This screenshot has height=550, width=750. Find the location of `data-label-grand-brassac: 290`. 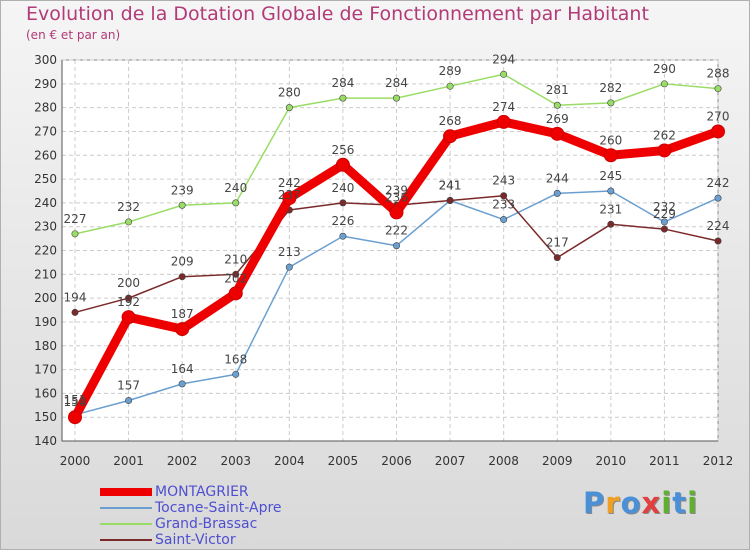

data-label-grand-brassac: 290 is located at coordinates (664, 69).